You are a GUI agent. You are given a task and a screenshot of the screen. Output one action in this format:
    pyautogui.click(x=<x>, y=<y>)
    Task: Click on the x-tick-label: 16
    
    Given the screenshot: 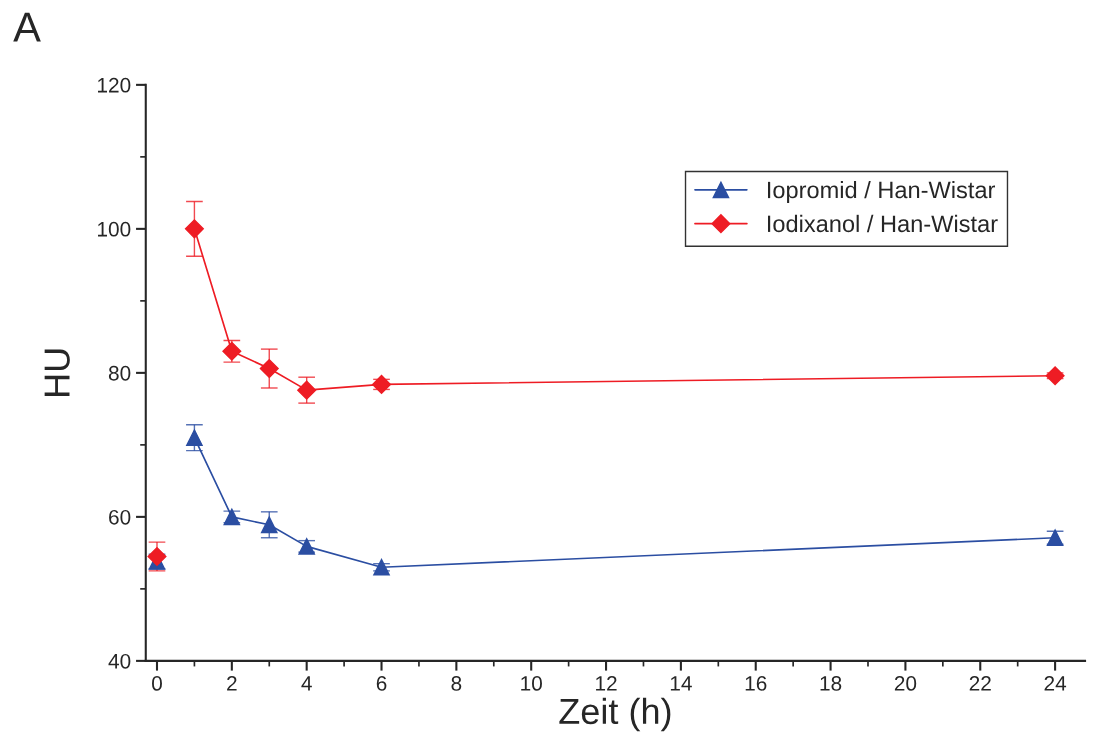 What is the action you would take?
    pyautogui.click(x=756, y=683)
    